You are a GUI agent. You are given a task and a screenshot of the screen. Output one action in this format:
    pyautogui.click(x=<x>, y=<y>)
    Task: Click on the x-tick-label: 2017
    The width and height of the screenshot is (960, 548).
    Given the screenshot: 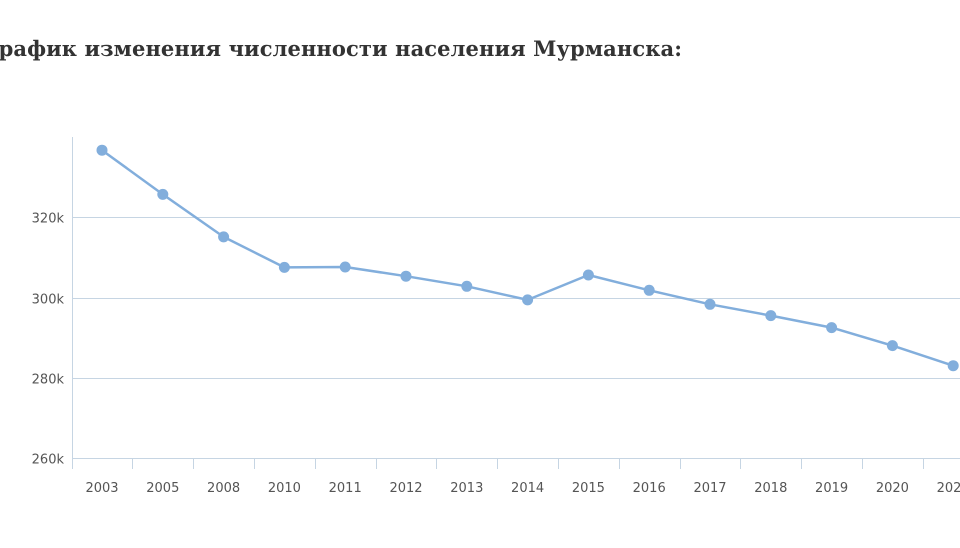 What is the action you would take?
    pyautogui.click(x=709, y=488)
    